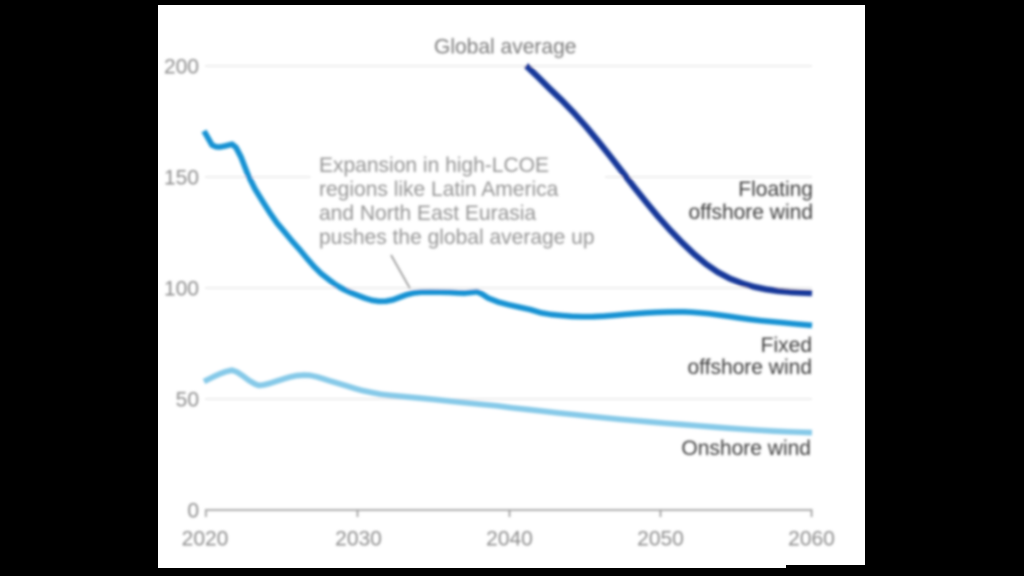  I want to click on svg-text: and North East Eurasia, so click(427, 213).